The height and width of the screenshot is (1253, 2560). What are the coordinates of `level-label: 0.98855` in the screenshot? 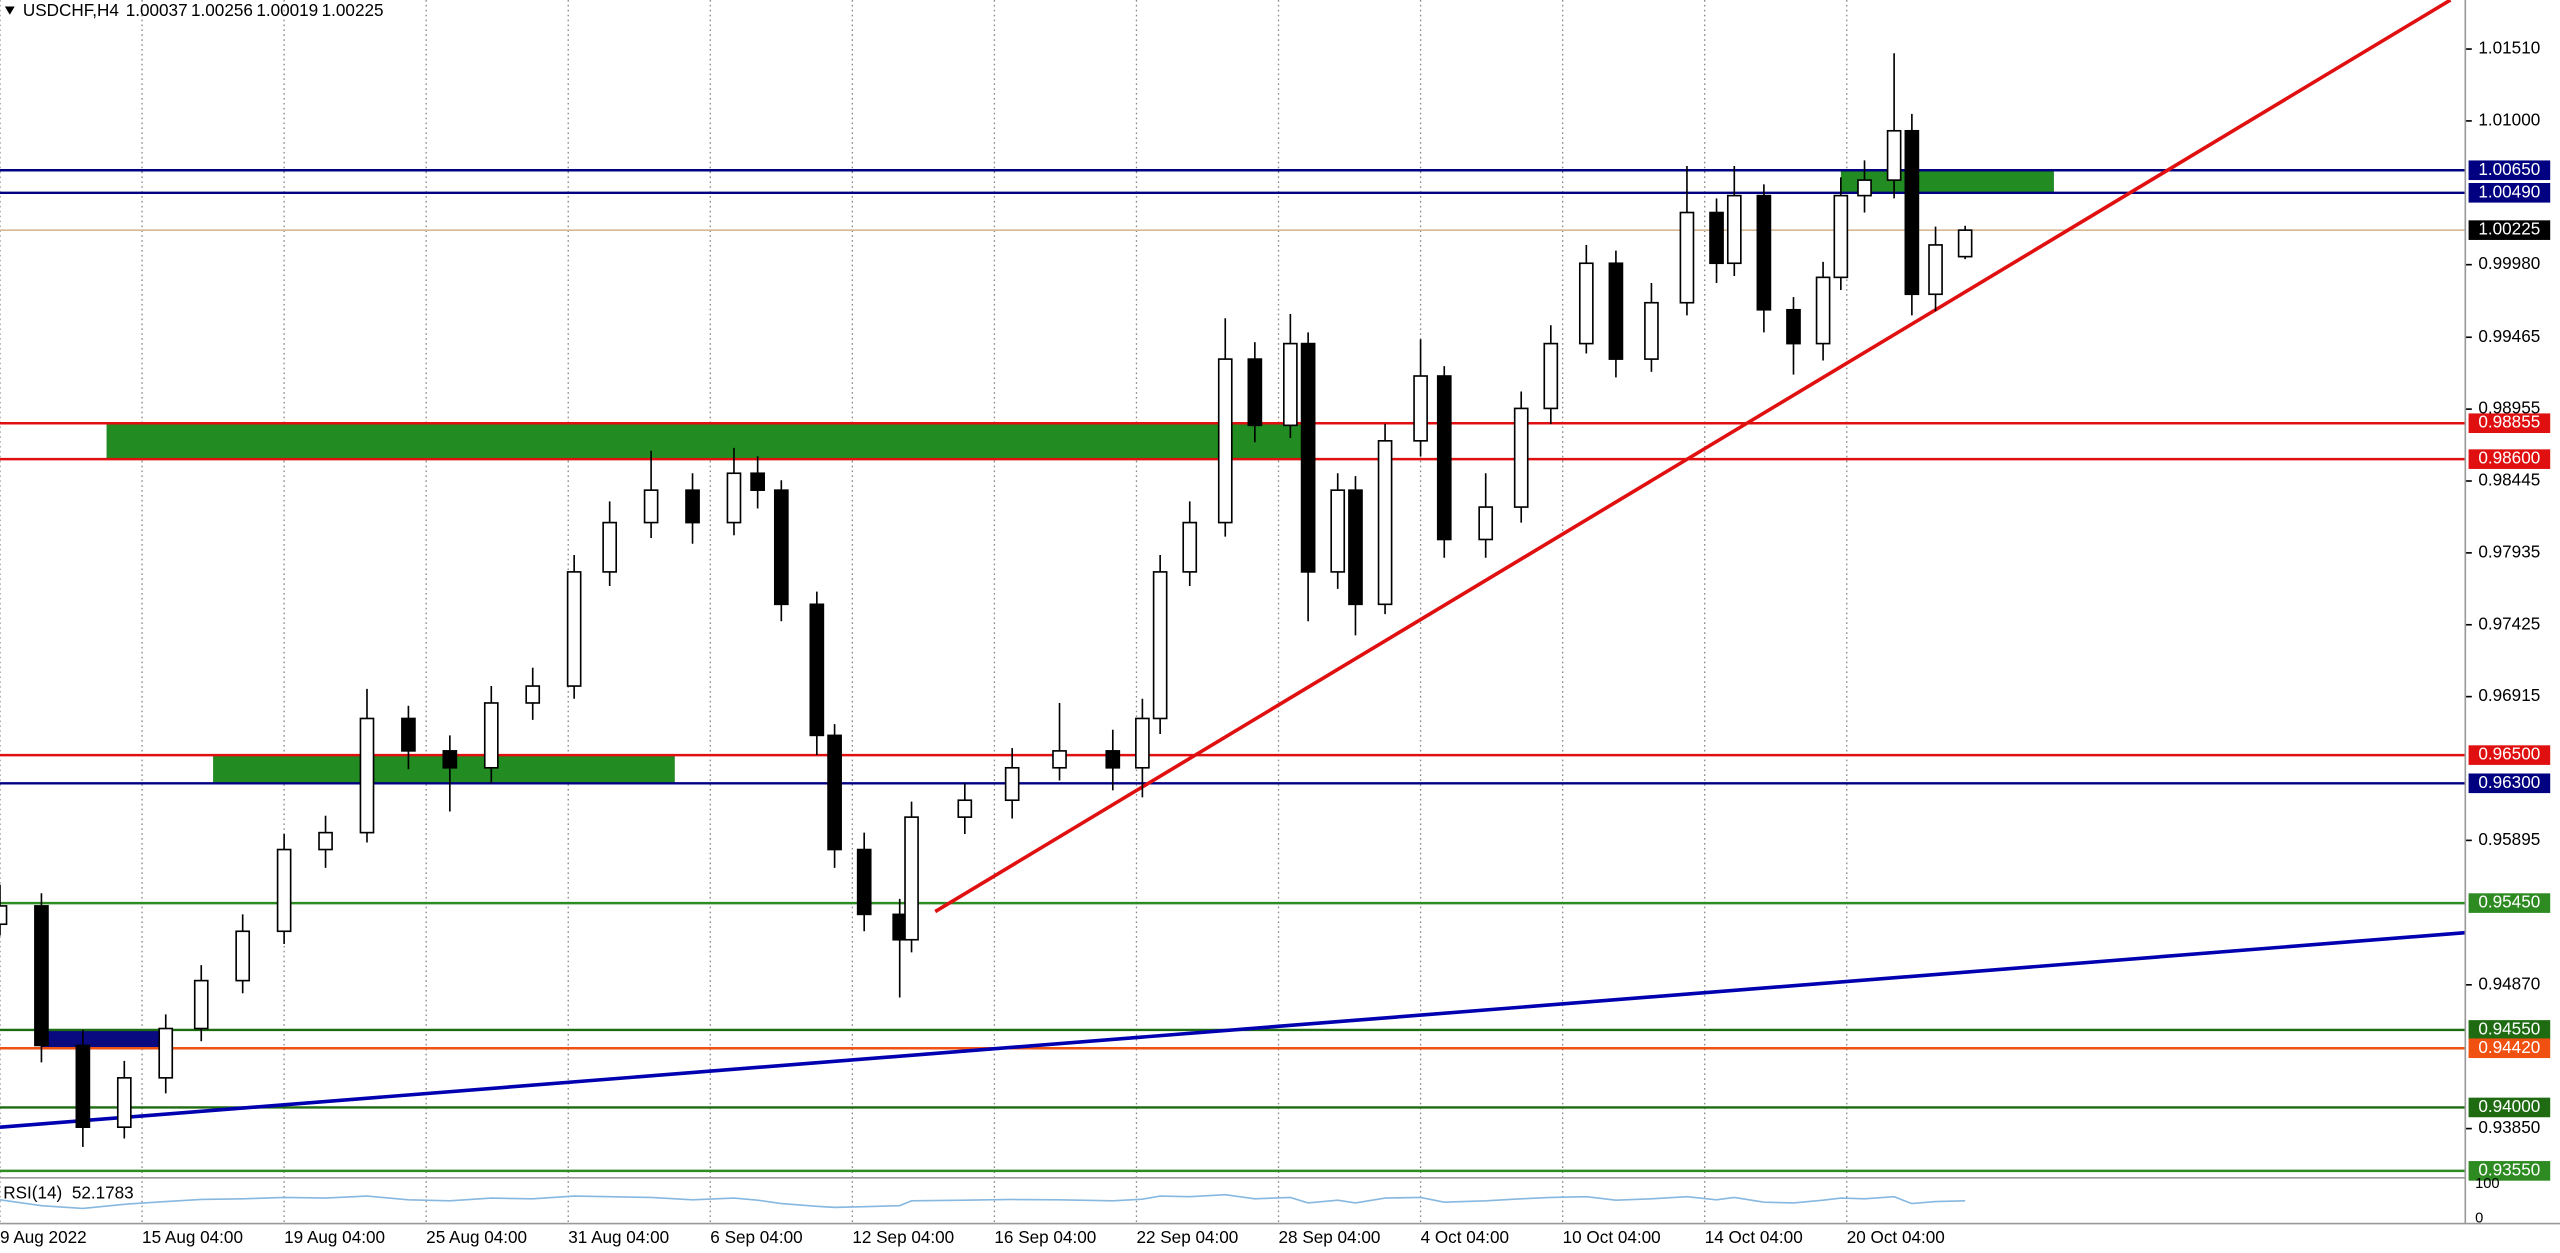 It's located at (2509, 422).